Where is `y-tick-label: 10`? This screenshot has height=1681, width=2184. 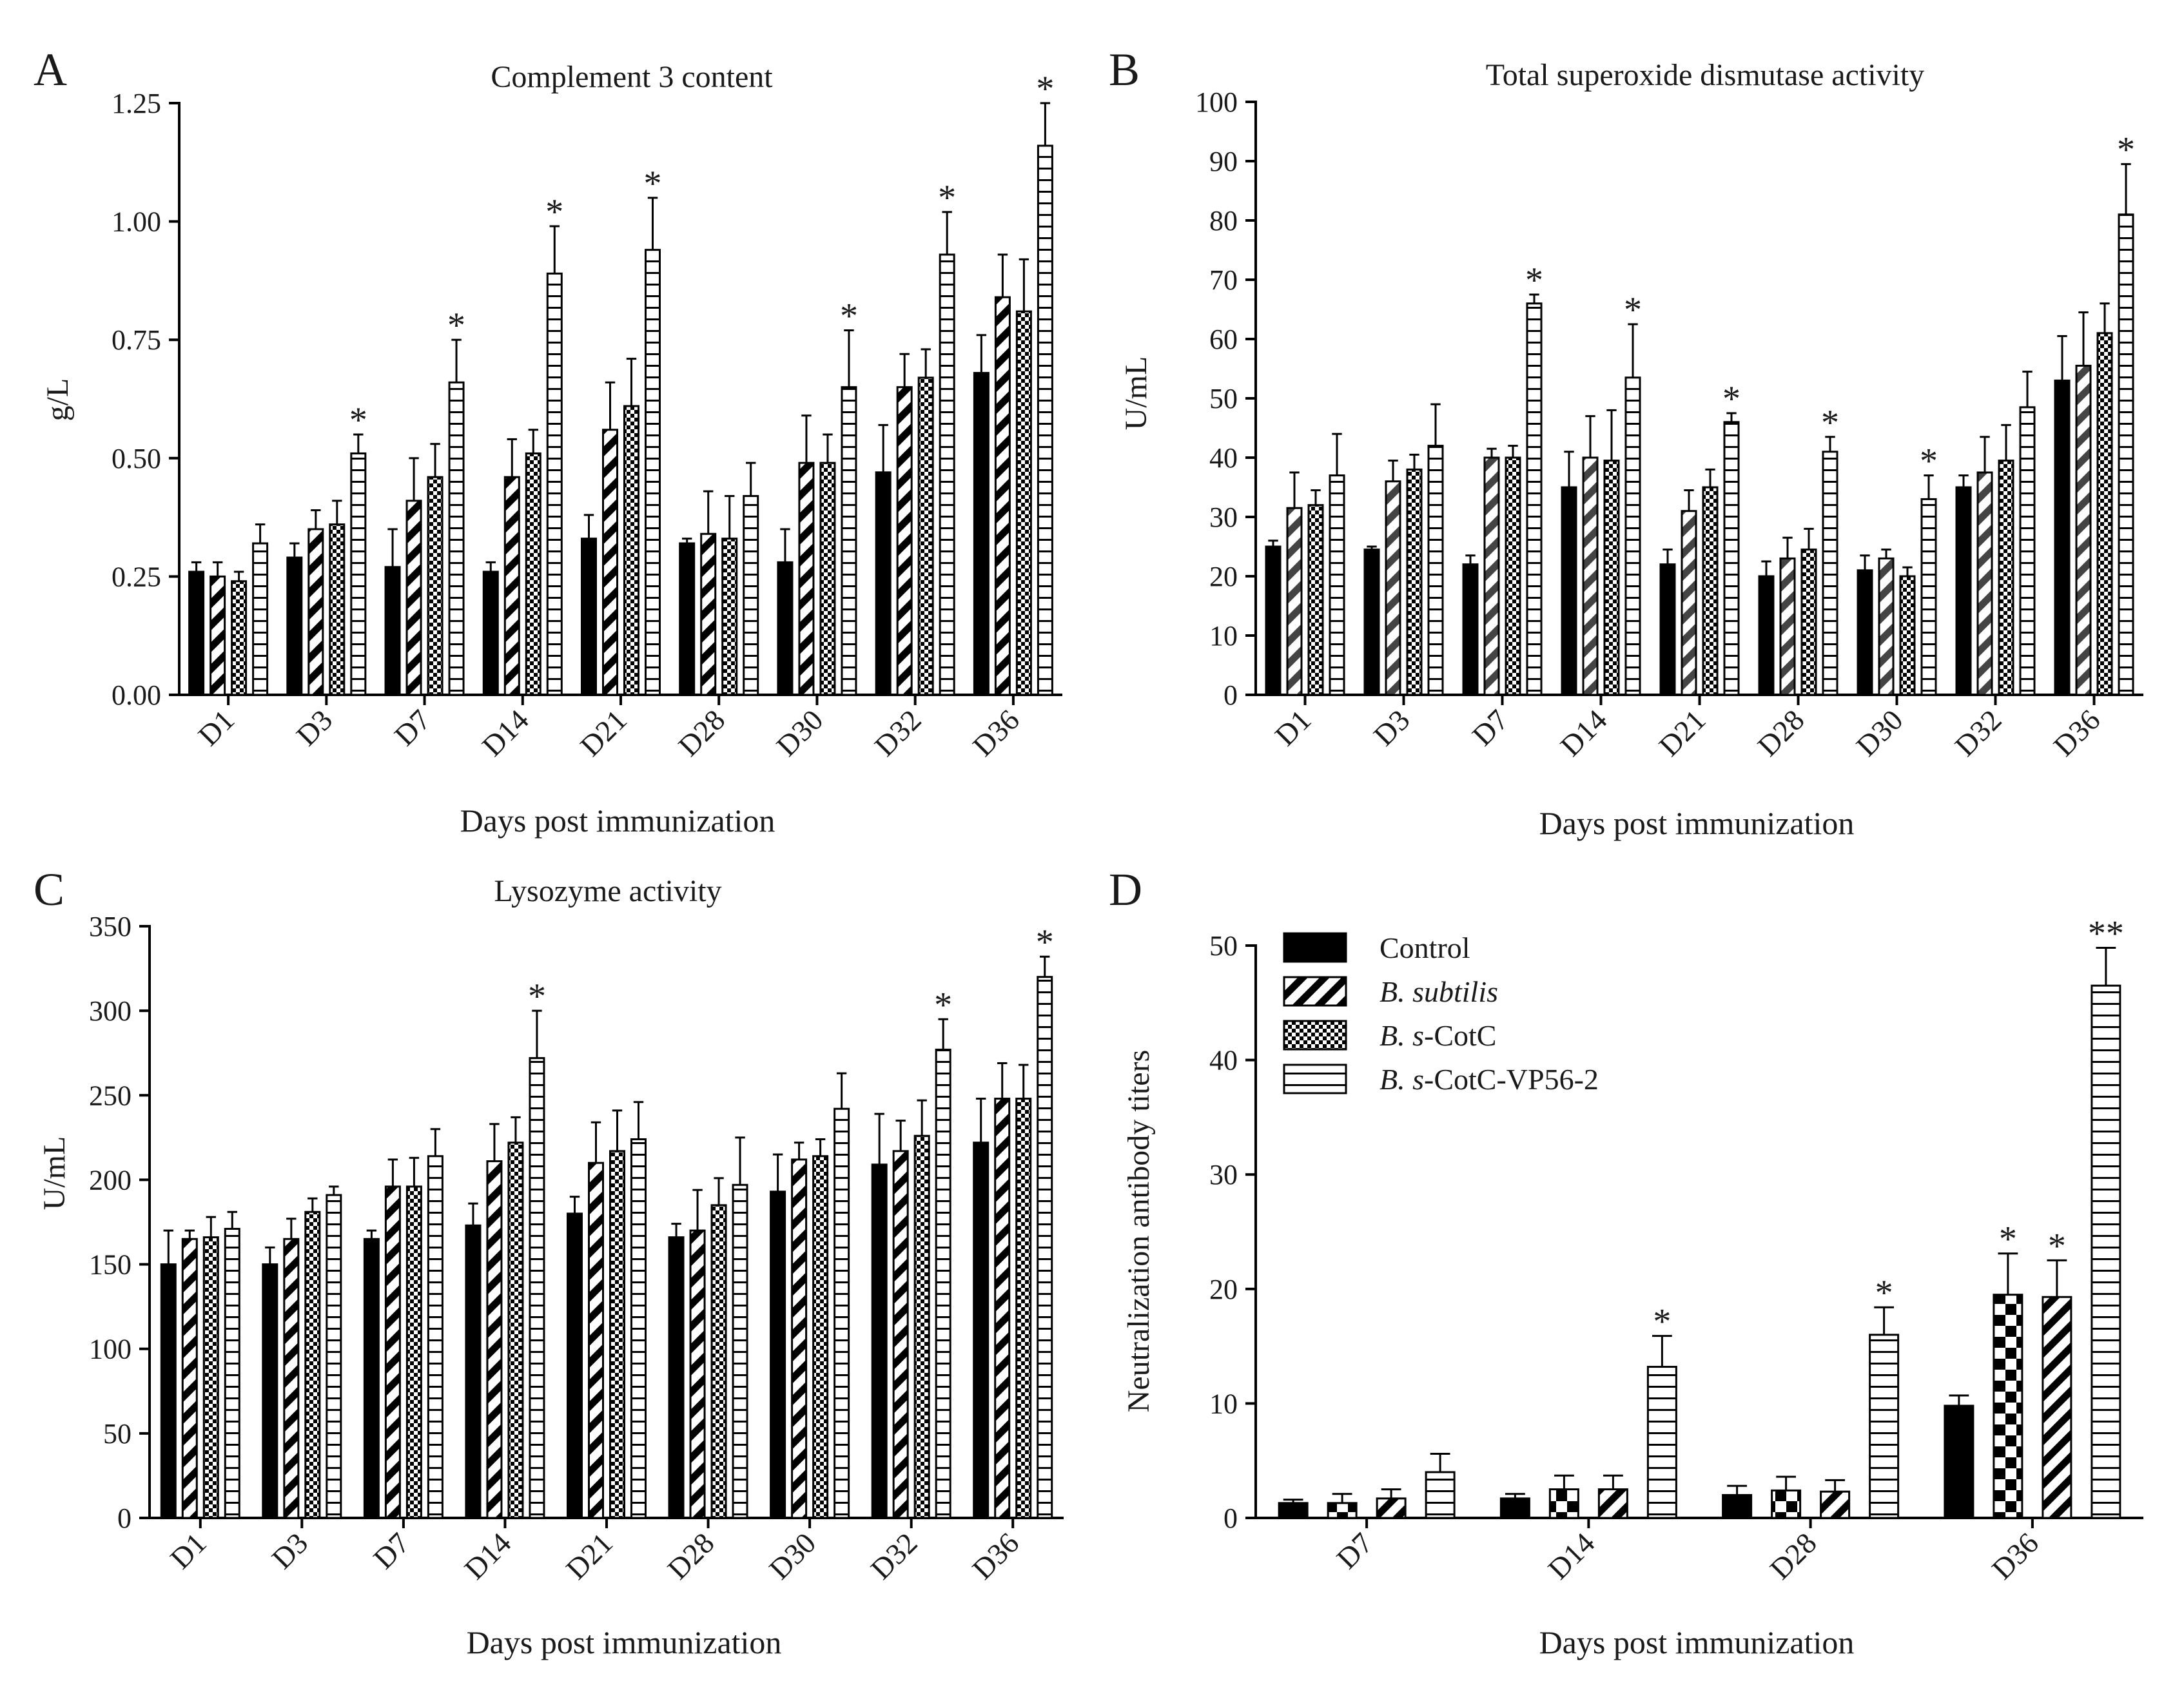 y-tick-label: 10 is located at coordinates (1223, 636).